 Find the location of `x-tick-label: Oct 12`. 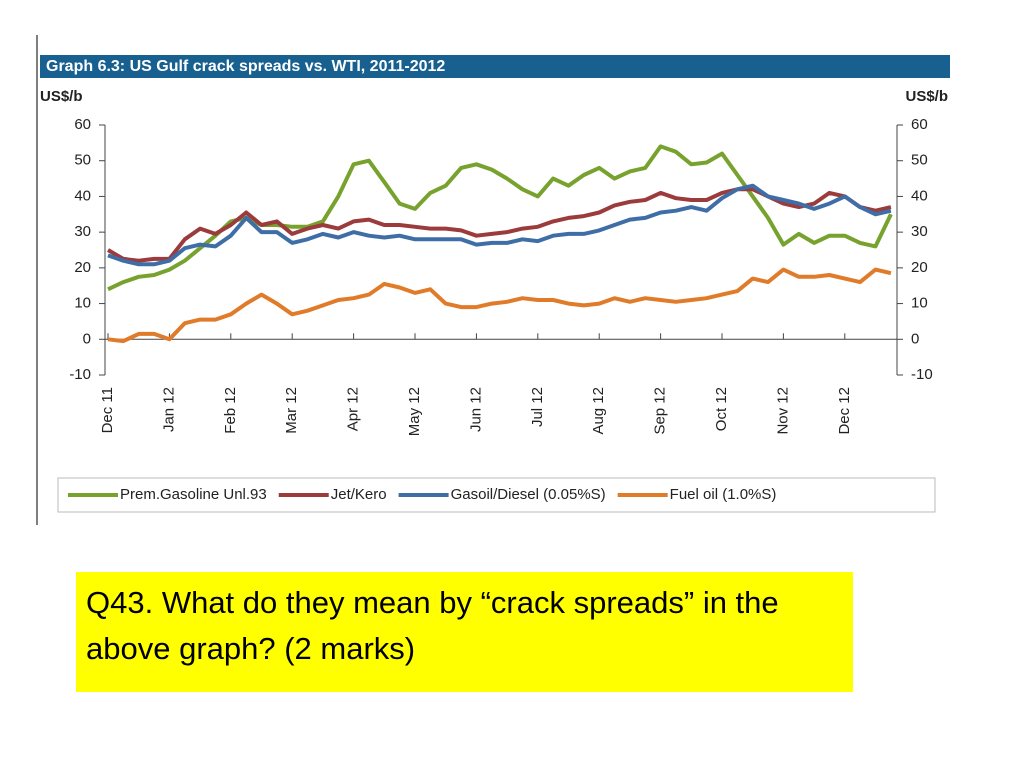

x-tick-label: Oct 12 is located at coordinates (721, 409).